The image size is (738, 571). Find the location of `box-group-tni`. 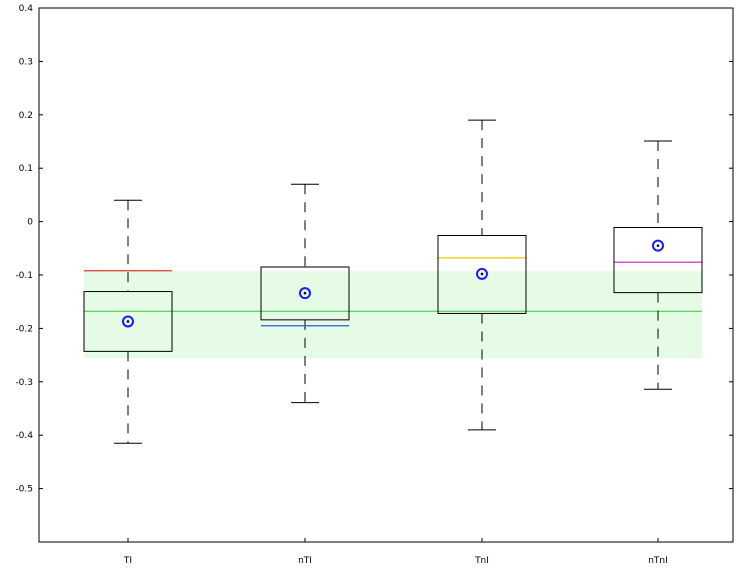

box-group-tni is located at coordinates (482, 275).